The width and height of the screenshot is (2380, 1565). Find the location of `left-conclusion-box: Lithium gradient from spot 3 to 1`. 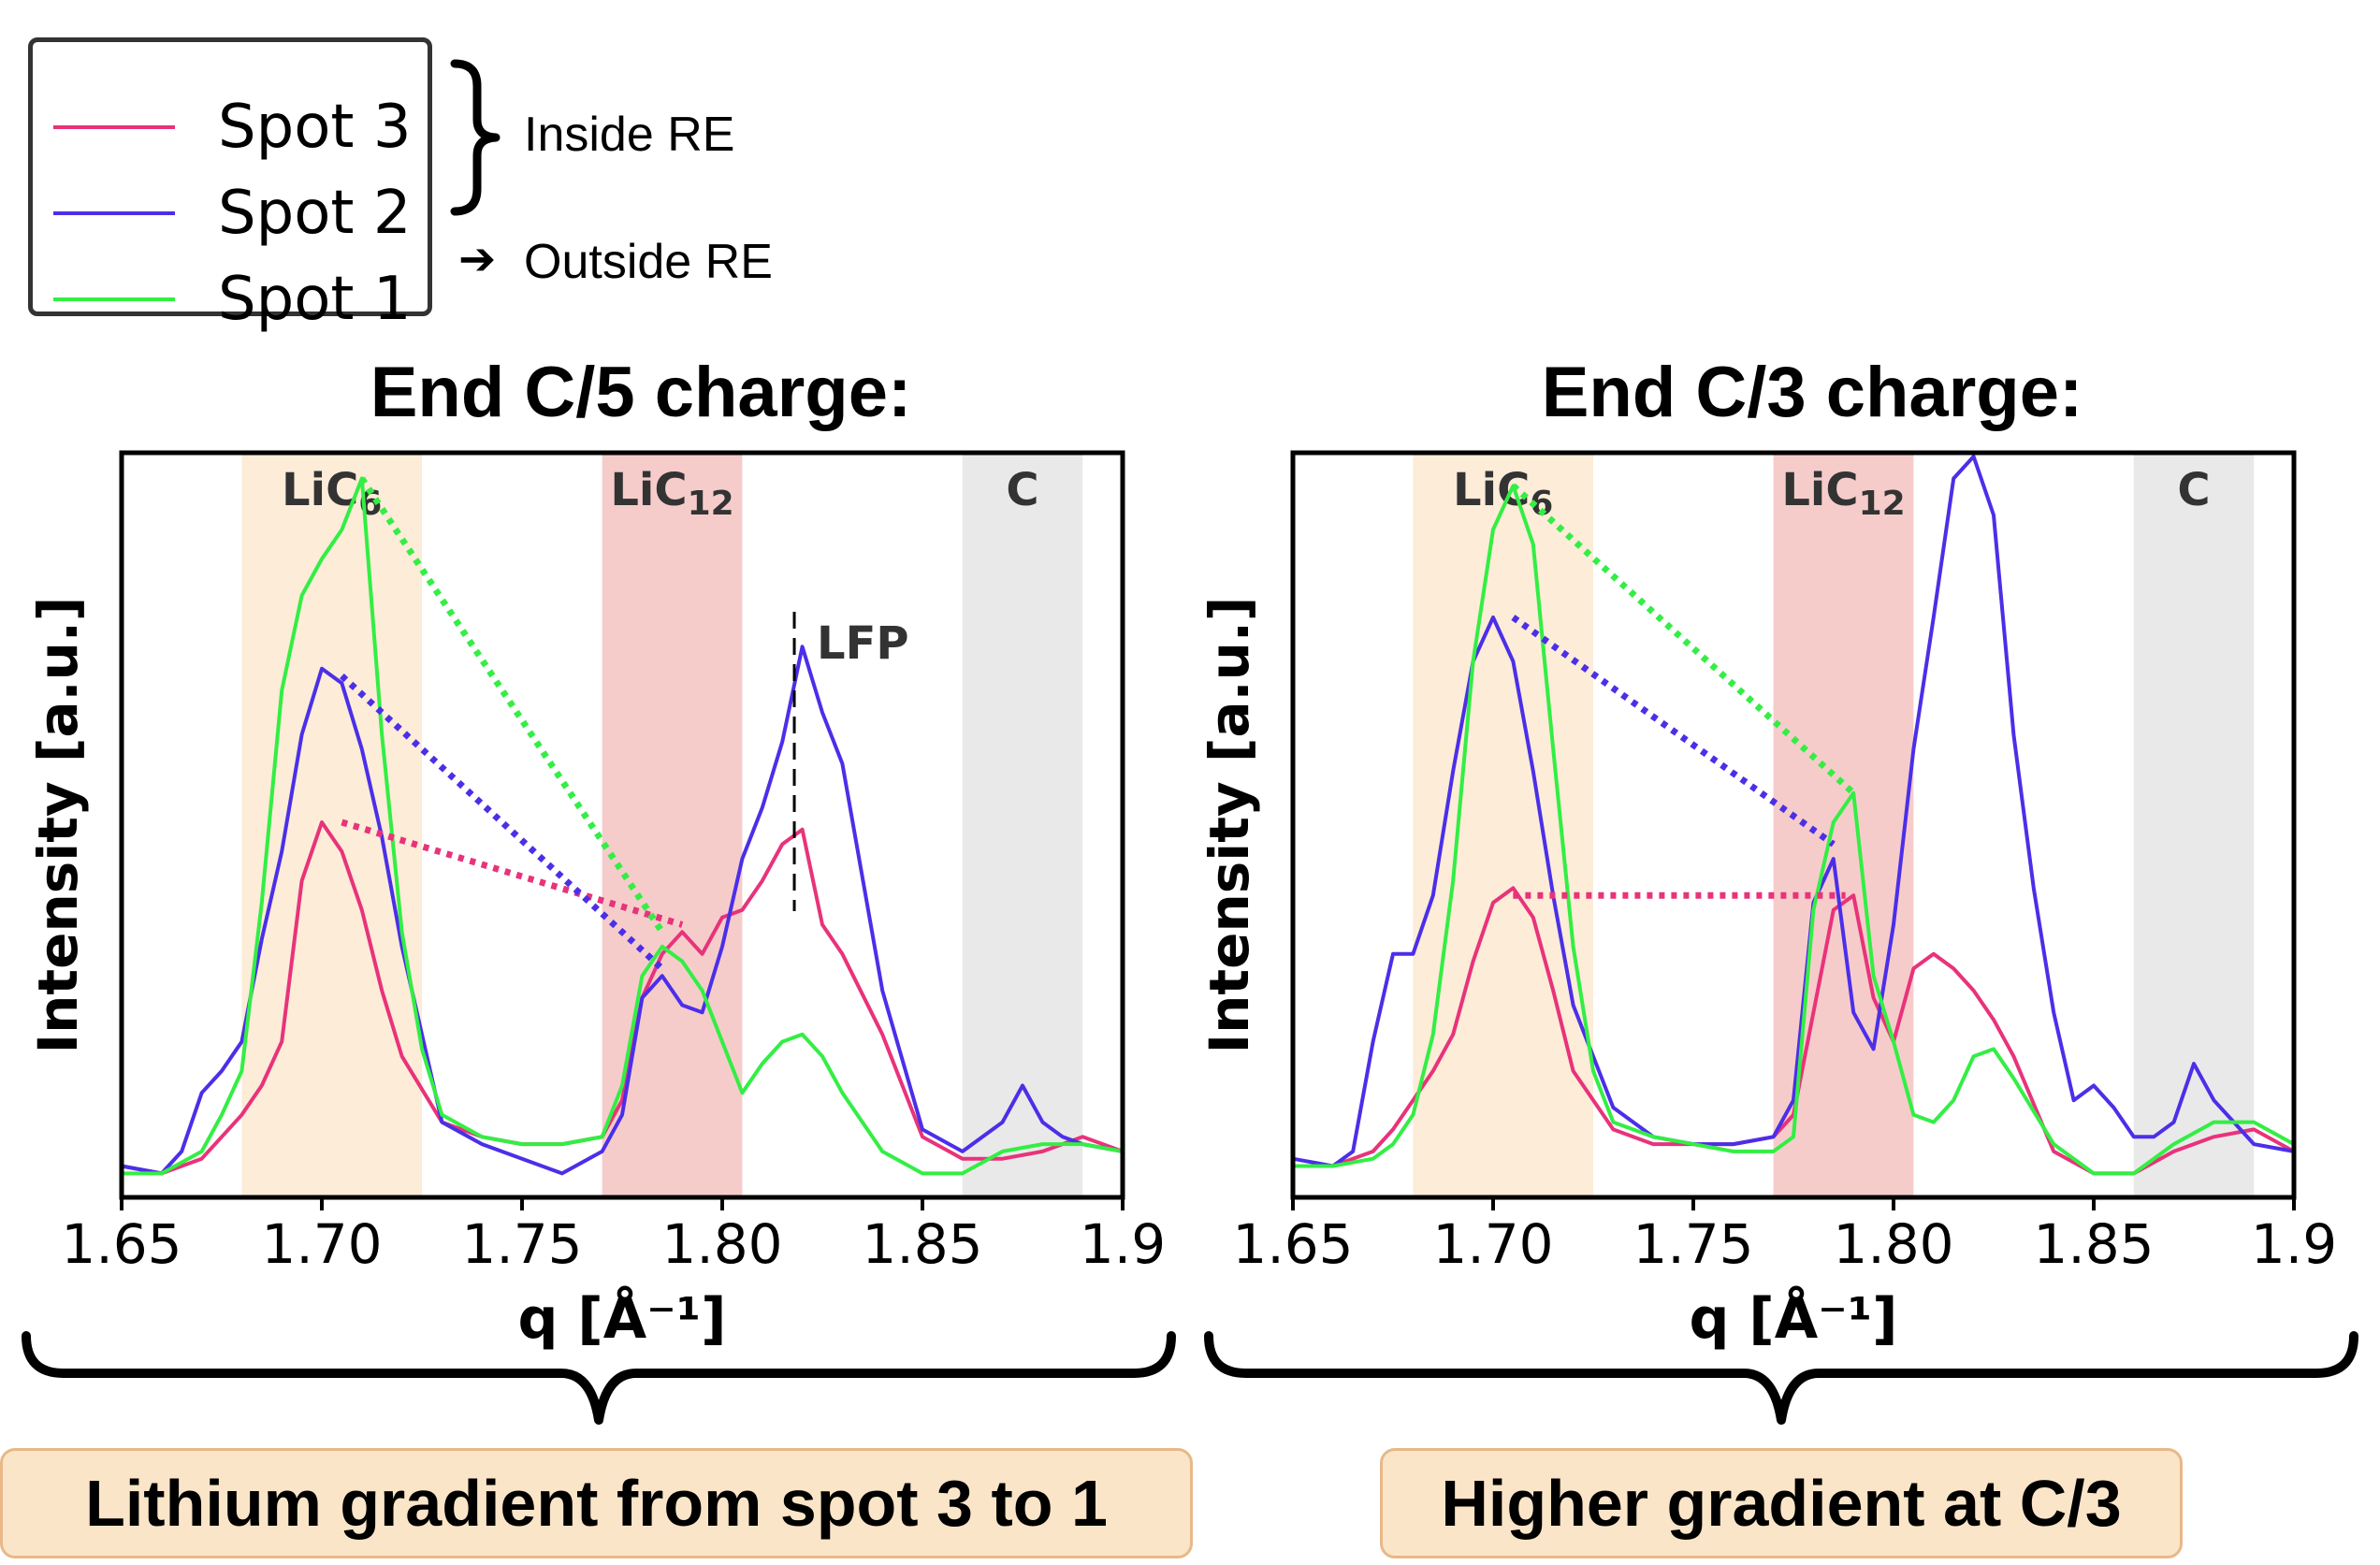

left-conclusion-box: Lithium gradient from spot 3 to 1 is located at coordinates (596, 1503).